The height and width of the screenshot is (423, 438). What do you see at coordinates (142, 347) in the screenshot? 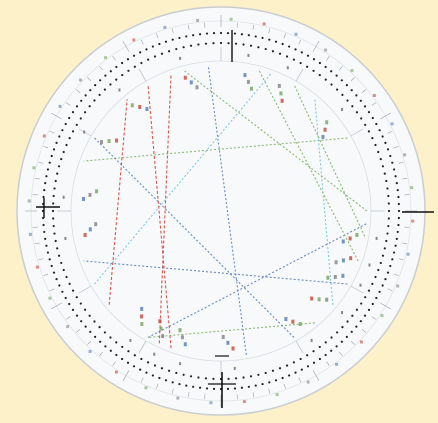
I see `house-cusp` at bounding box center [142, 347].